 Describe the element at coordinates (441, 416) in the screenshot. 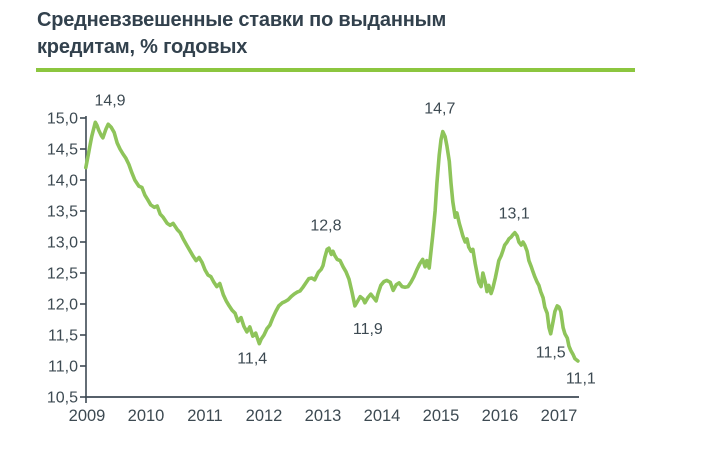

I see `x-tick-label: 2015` at that location.